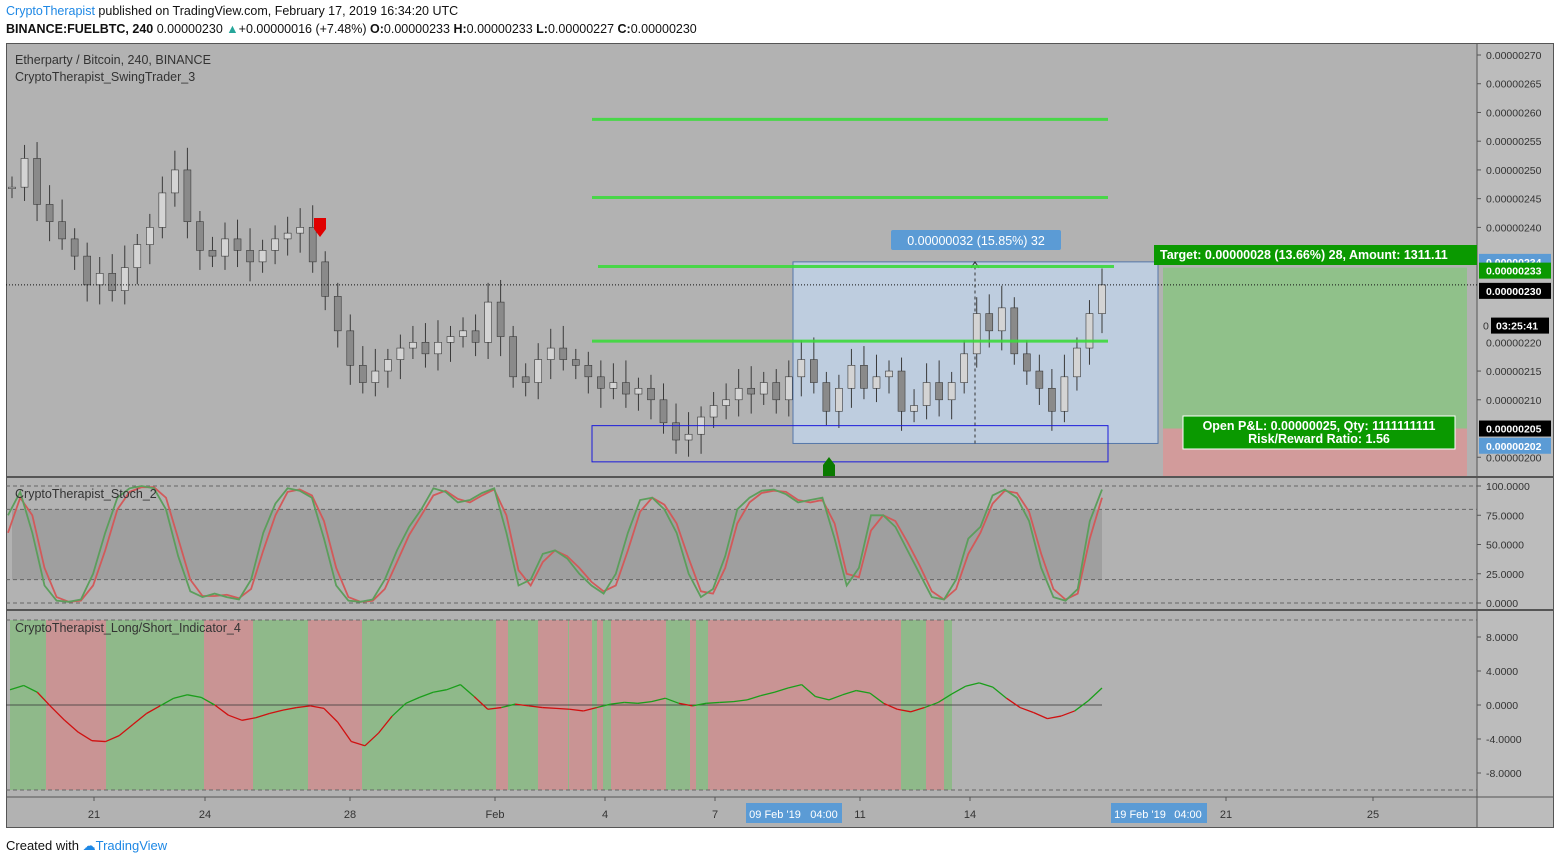 Image resolution: width=1560 pixels, height=864 pixels. What do you see at coordinates (1514, 200) in the screenshot?
I see `price-tick-6: 0.00000245` at bounding box center [1514, 200].